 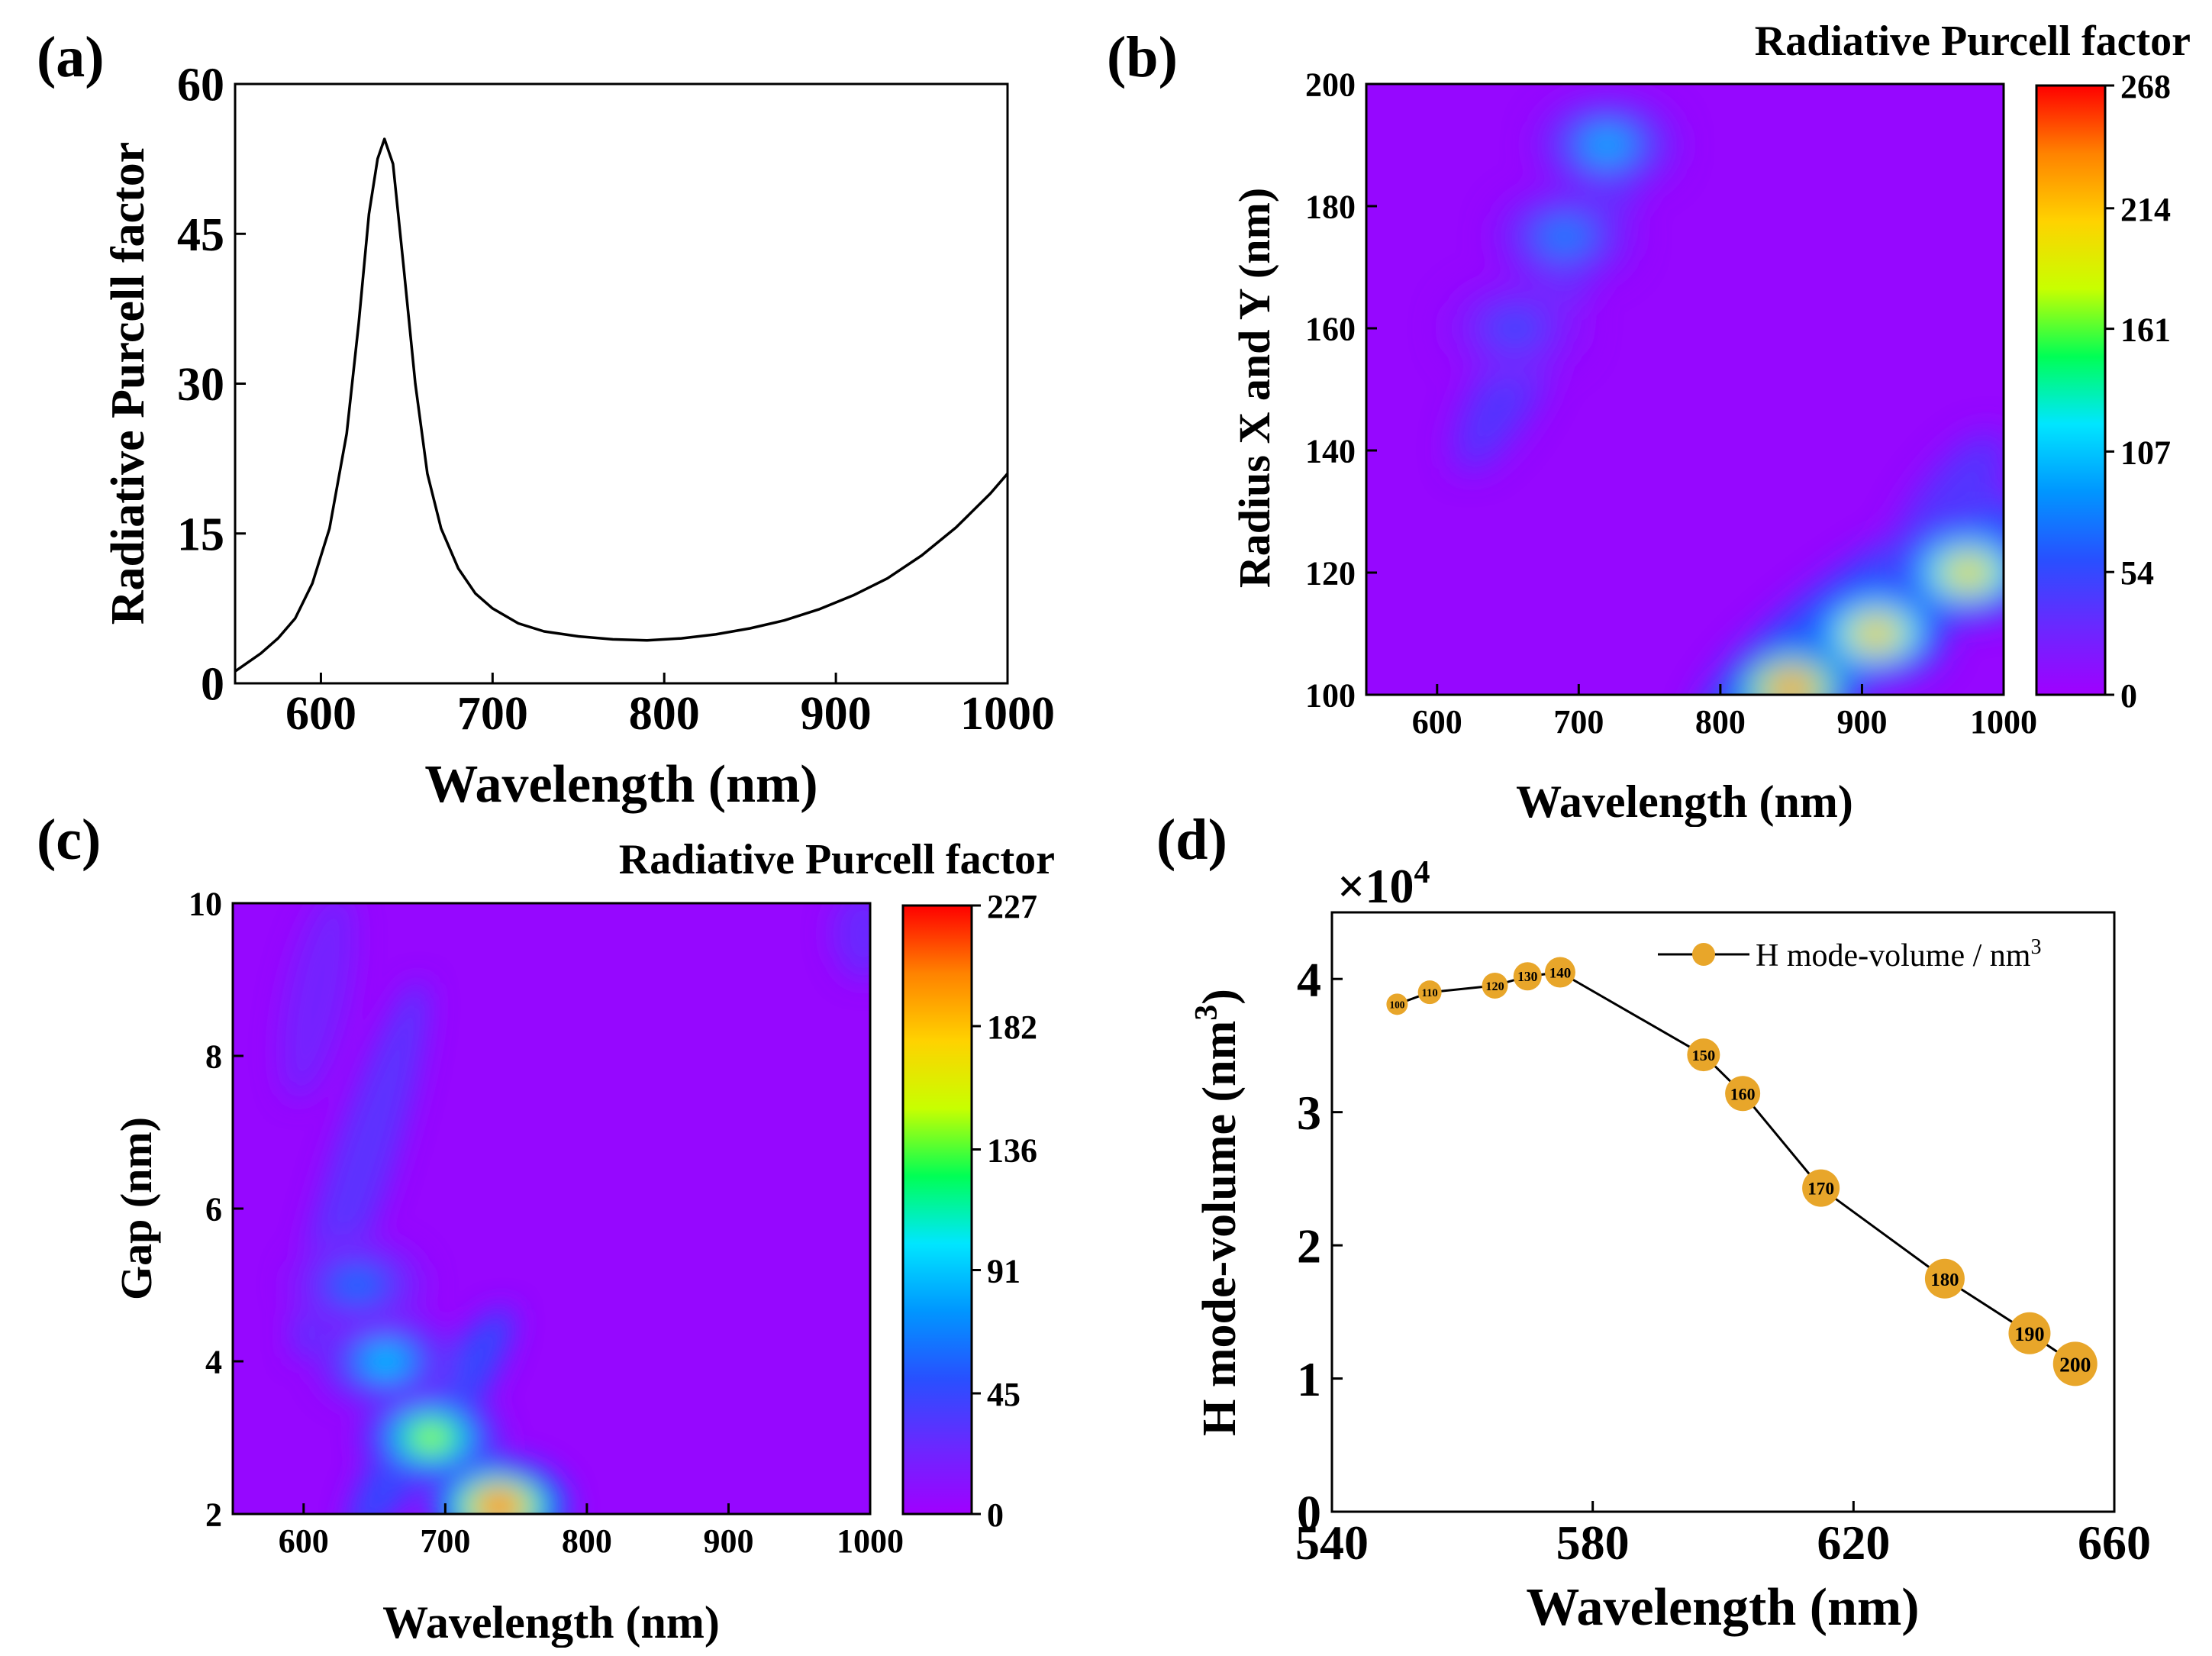 I want to click on panel-a-x-ticks: 600 700 800 900 1000, so click(x=670, y=706).